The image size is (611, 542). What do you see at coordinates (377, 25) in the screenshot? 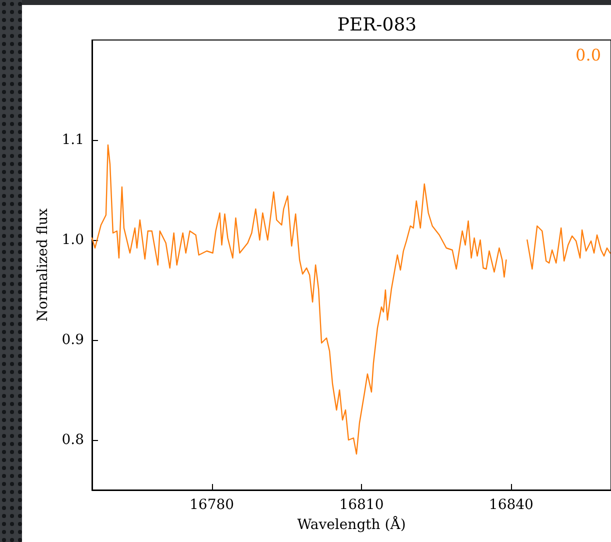
I see `chart-title: PER-083` at bounding box center [377, 25].